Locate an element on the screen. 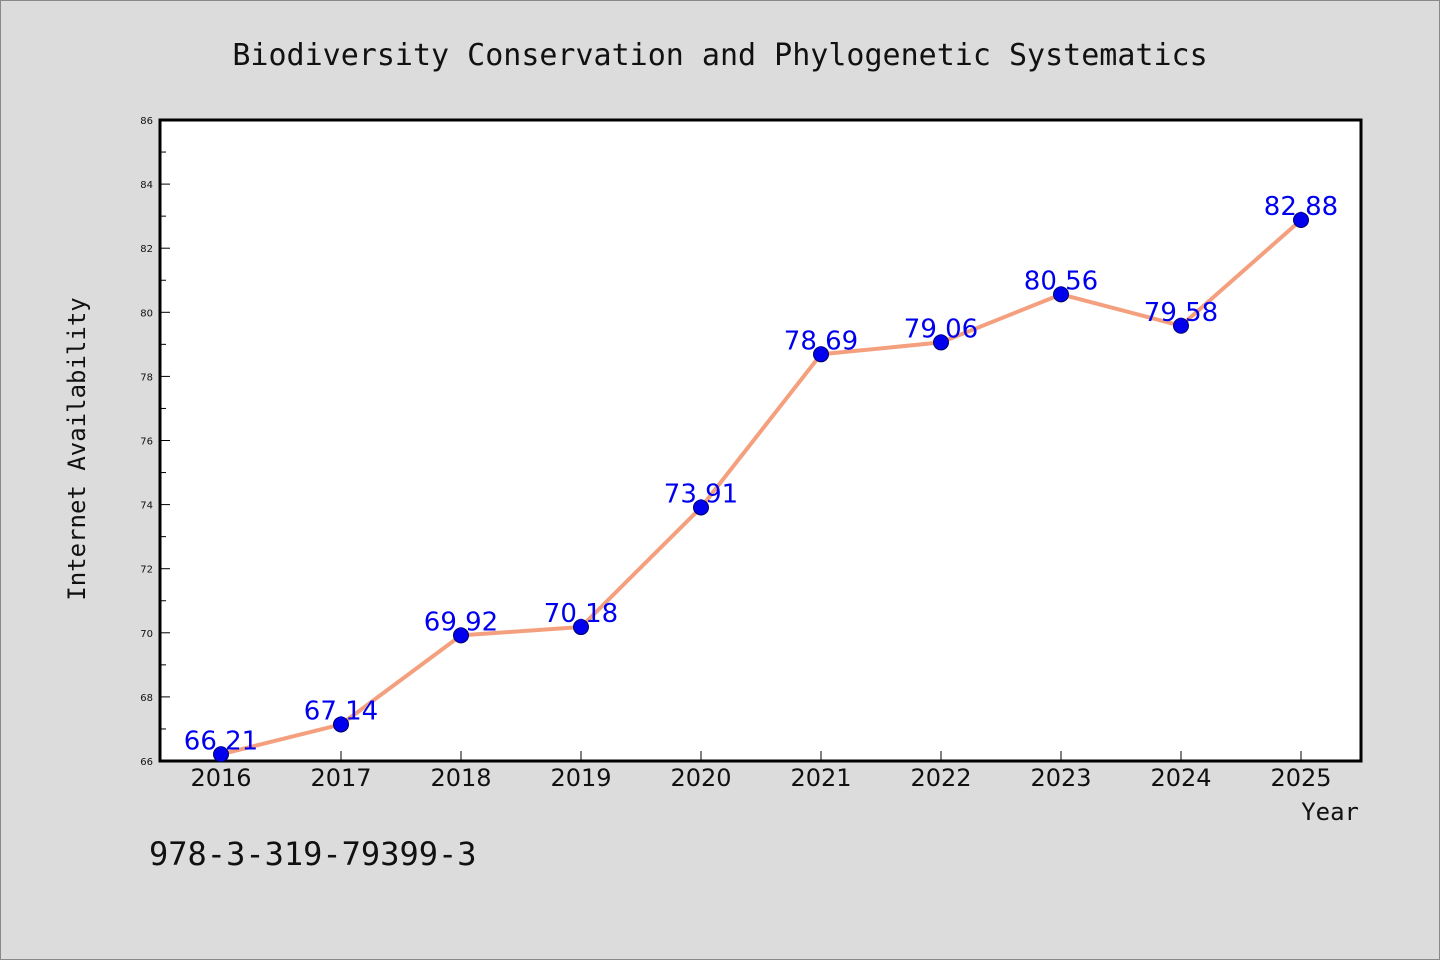 The height and width of the screenshot is (960, 1440). y-tick-label: 82 is located at coordinates (146, 249).